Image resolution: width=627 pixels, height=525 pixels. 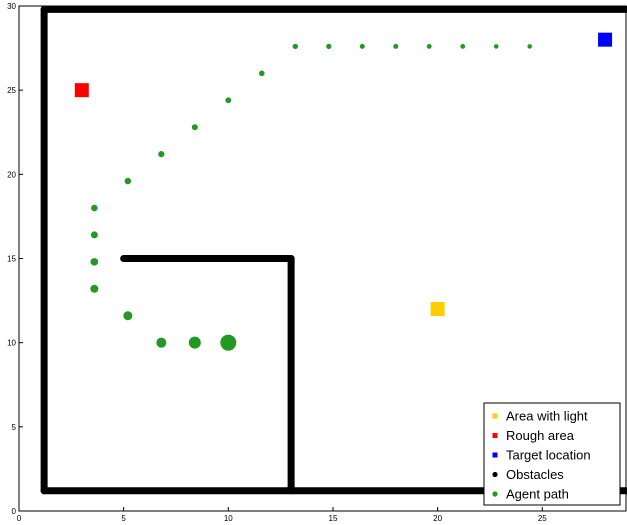 What do you see at coordinates (437, 518) in the screenshot?
I see `x-tick-label: 20` at bounding box center [437, 518].